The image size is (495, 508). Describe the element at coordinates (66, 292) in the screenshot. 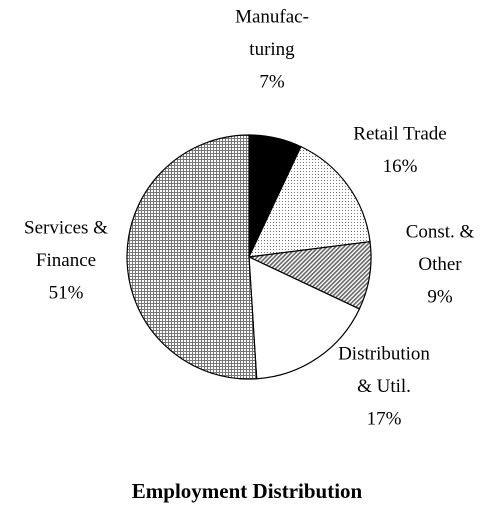

I see `slice-value-label: 51%` at that location.